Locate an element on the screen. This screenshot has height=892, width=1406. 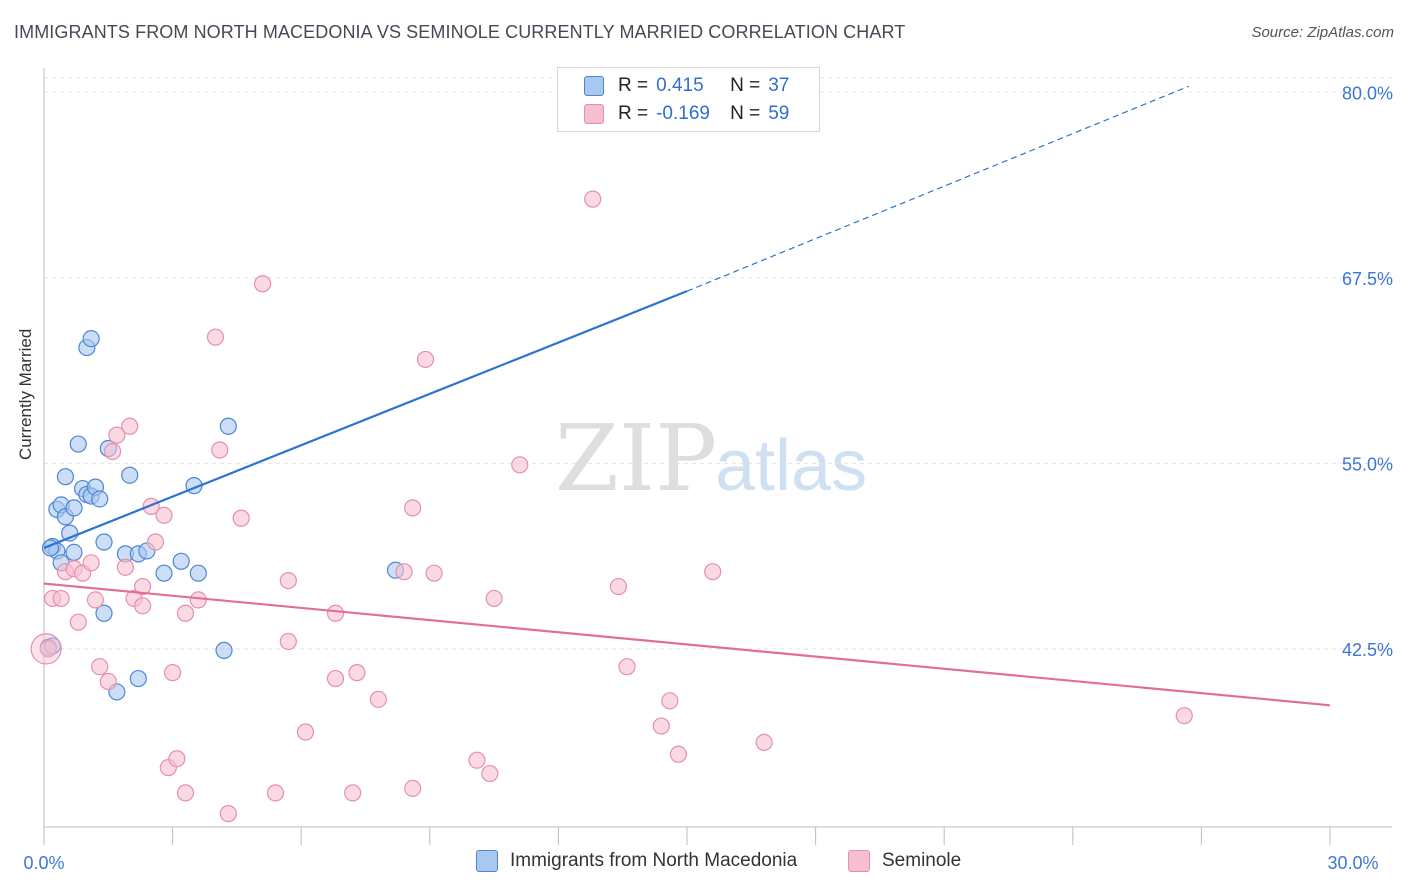
y-tick-label: 55.0% is located at coordinates (1367, 464).